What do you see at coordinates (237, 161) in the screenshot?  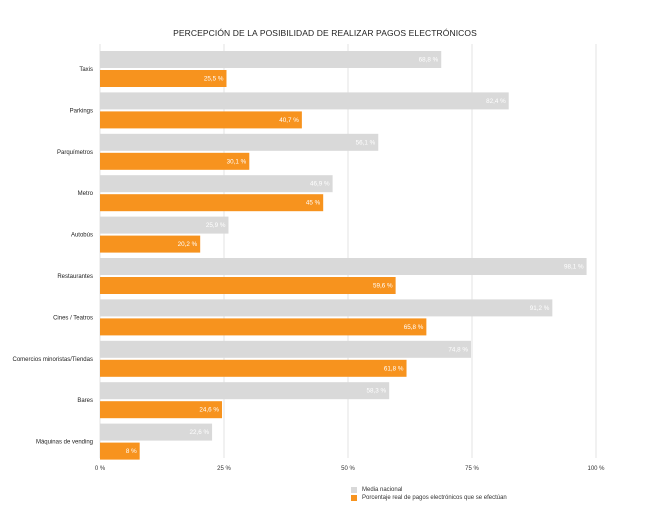 I see `data-label: 30,1 %` at bounding box center [237, 161].